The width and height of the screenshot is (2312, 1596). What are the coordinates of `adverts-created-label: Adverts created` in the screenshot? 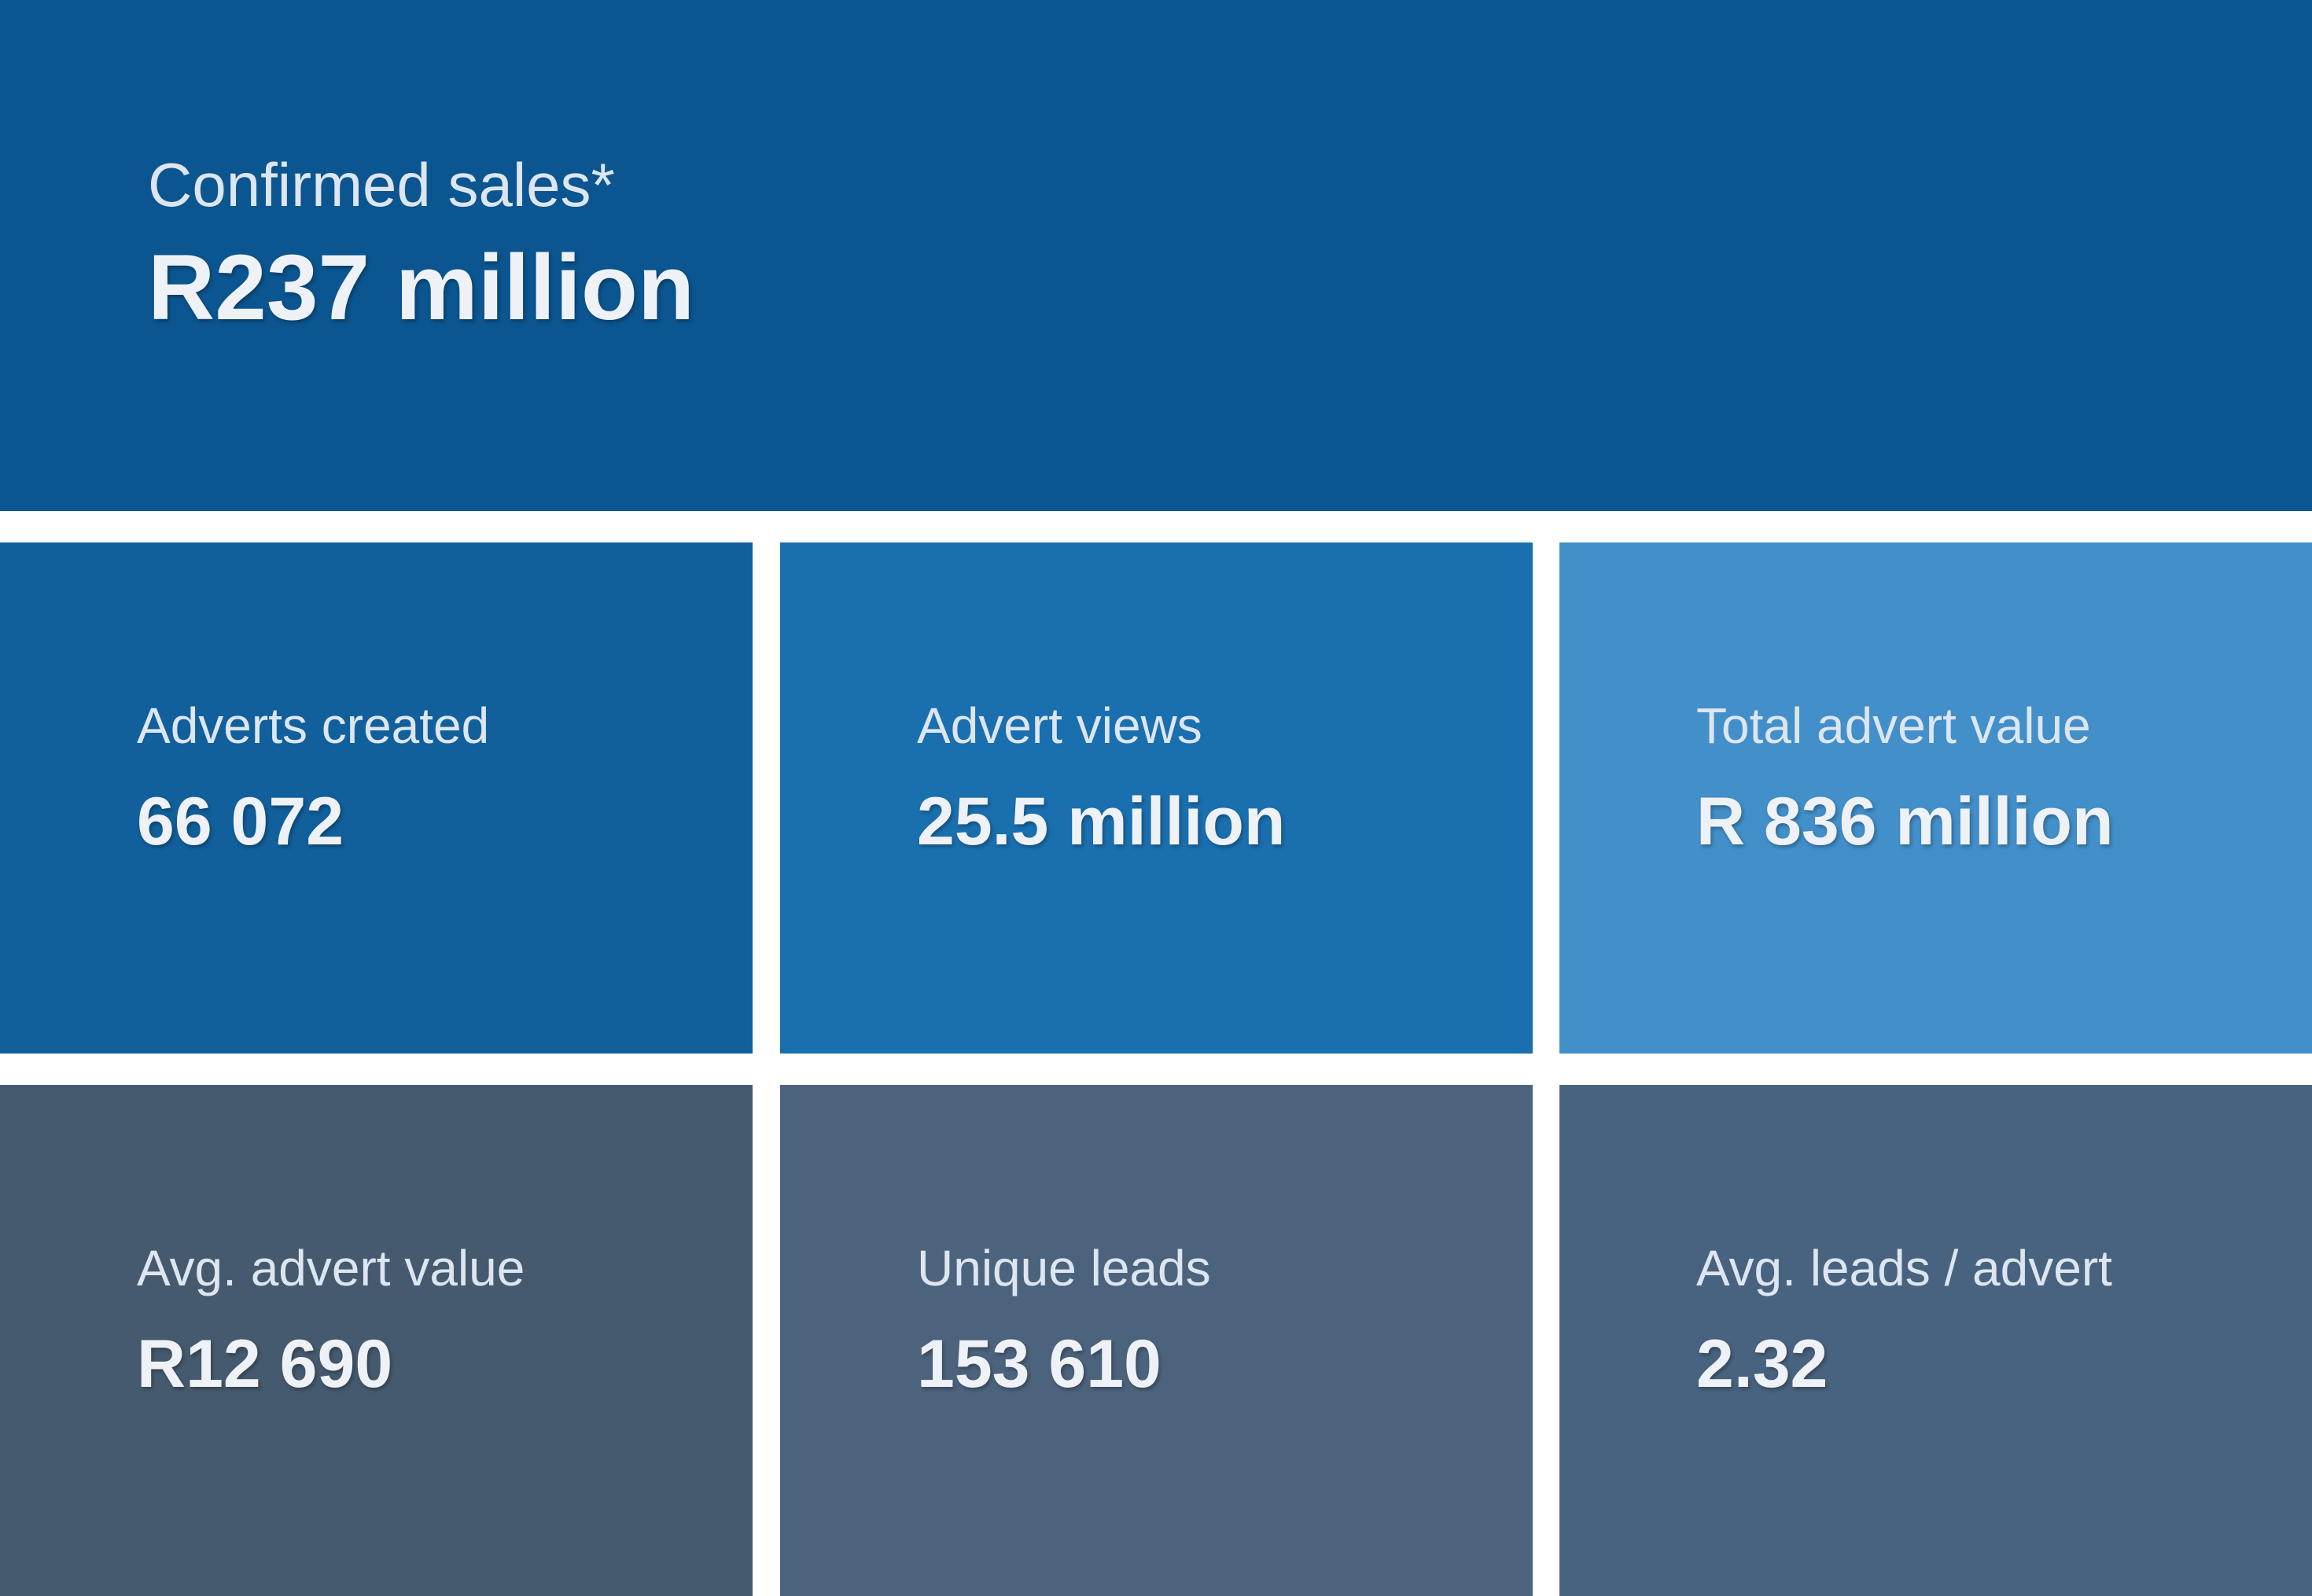 It's located at (314, 725).